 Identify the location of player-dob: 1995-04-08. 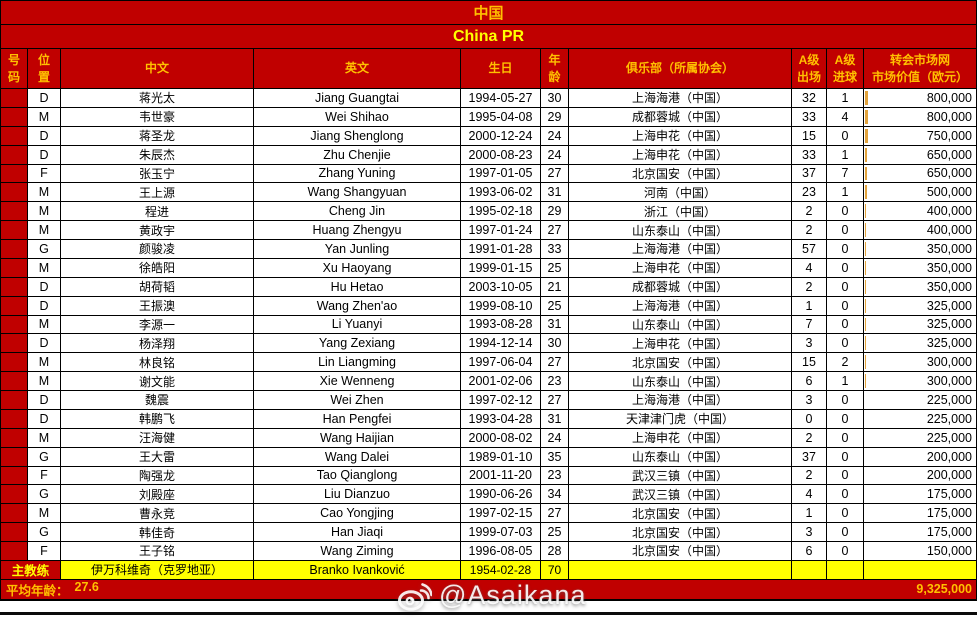
(501, 117).